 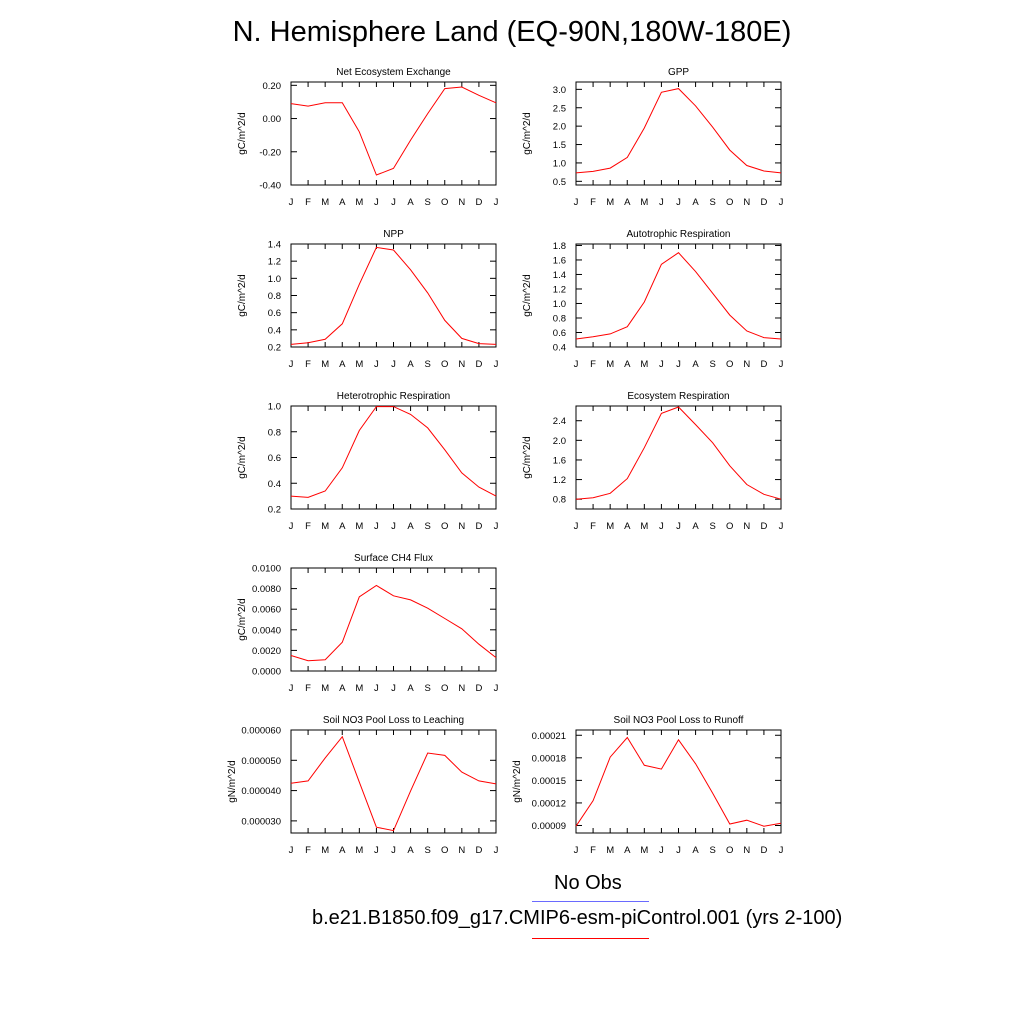 What do you see at coordinates (266, 651) in the screenshot?
I see `y-tick-label: 0.0020` at bounding box center [266, 651].